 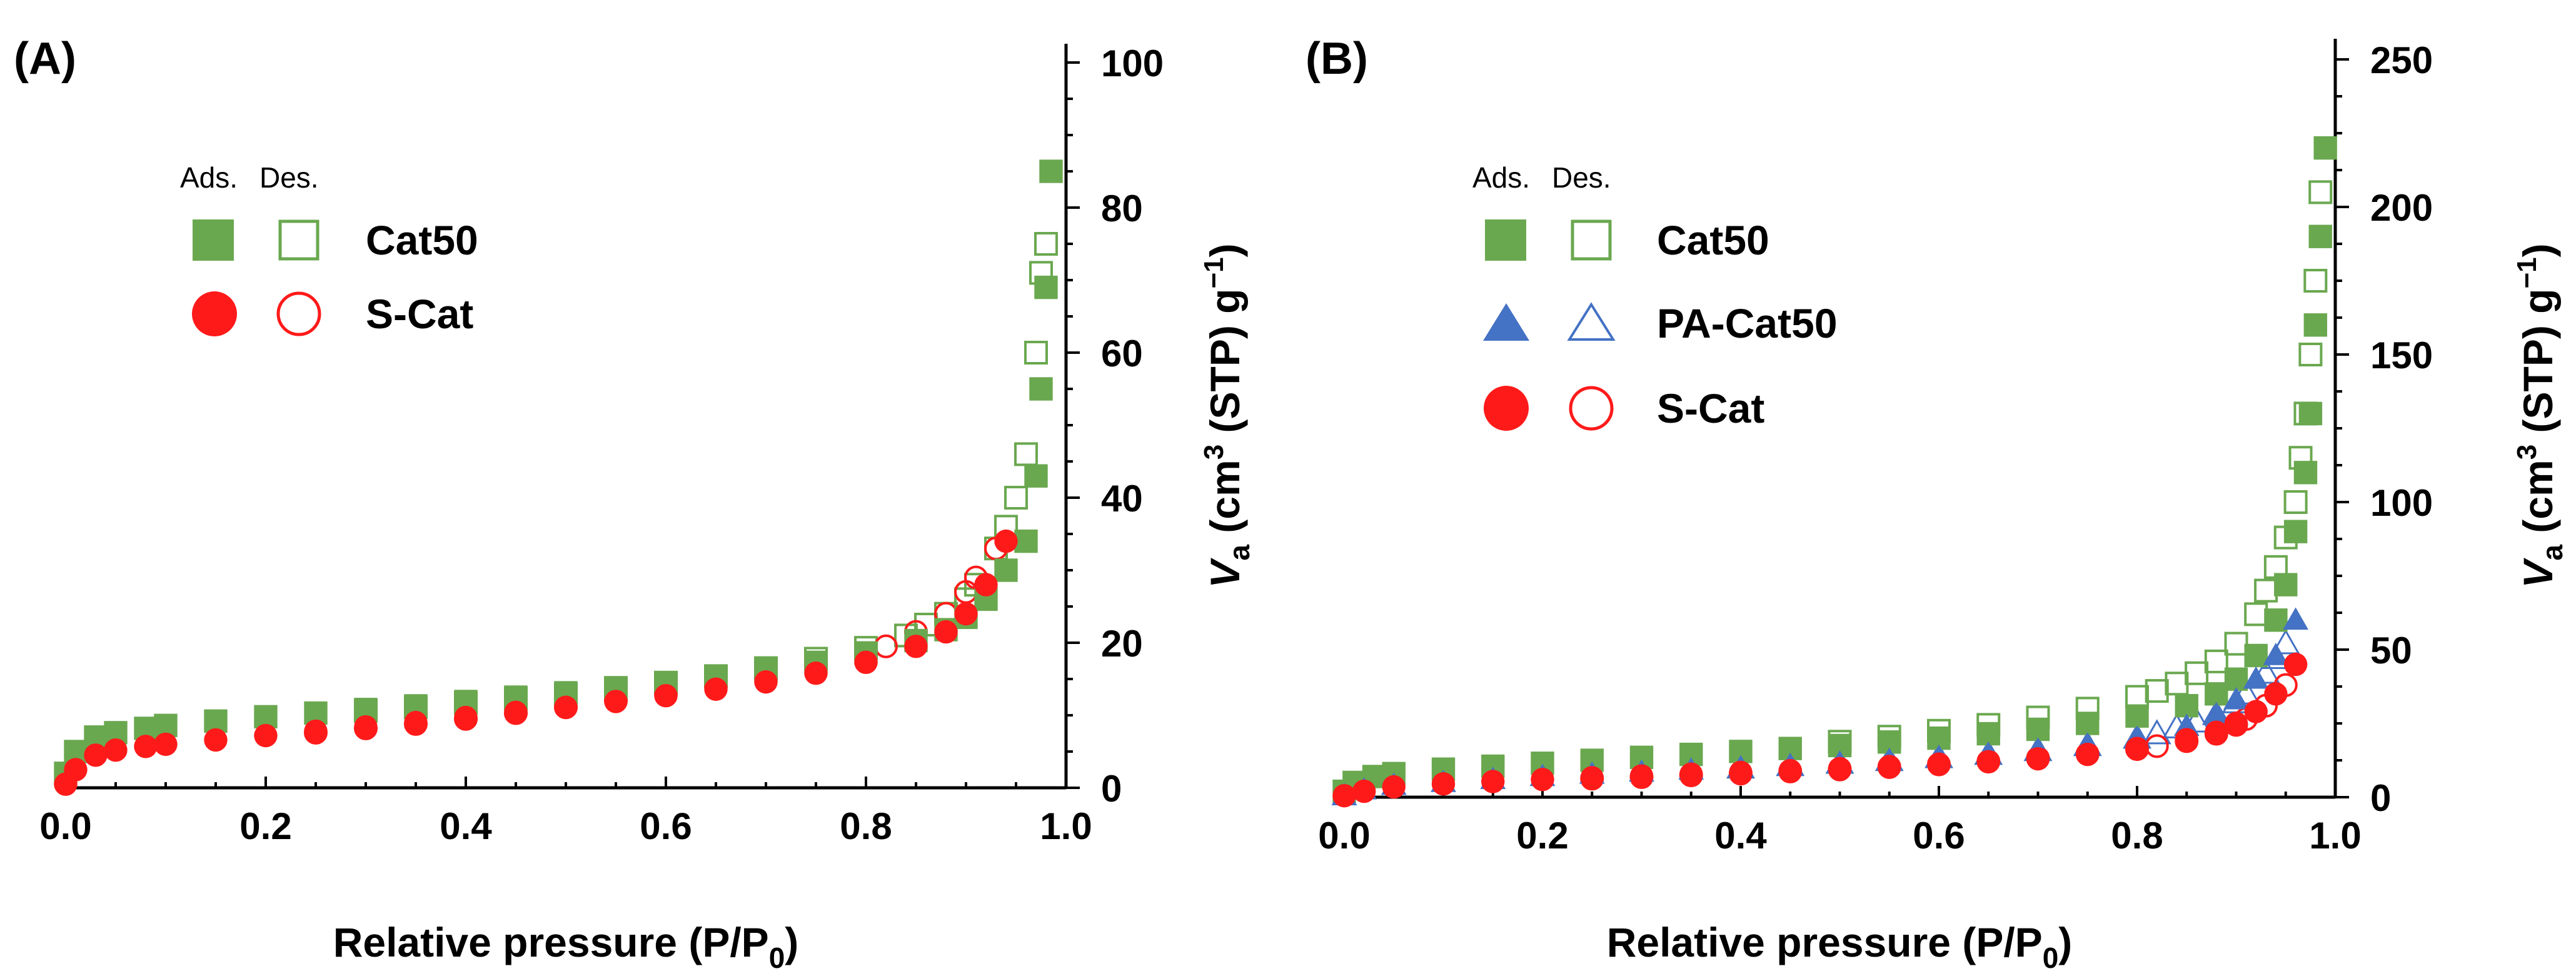 What do you see at coordinates (1111, 789) in the screenshot?
I see `panel-a-y-tick-label: 0` at bounding box center [1111, 789].